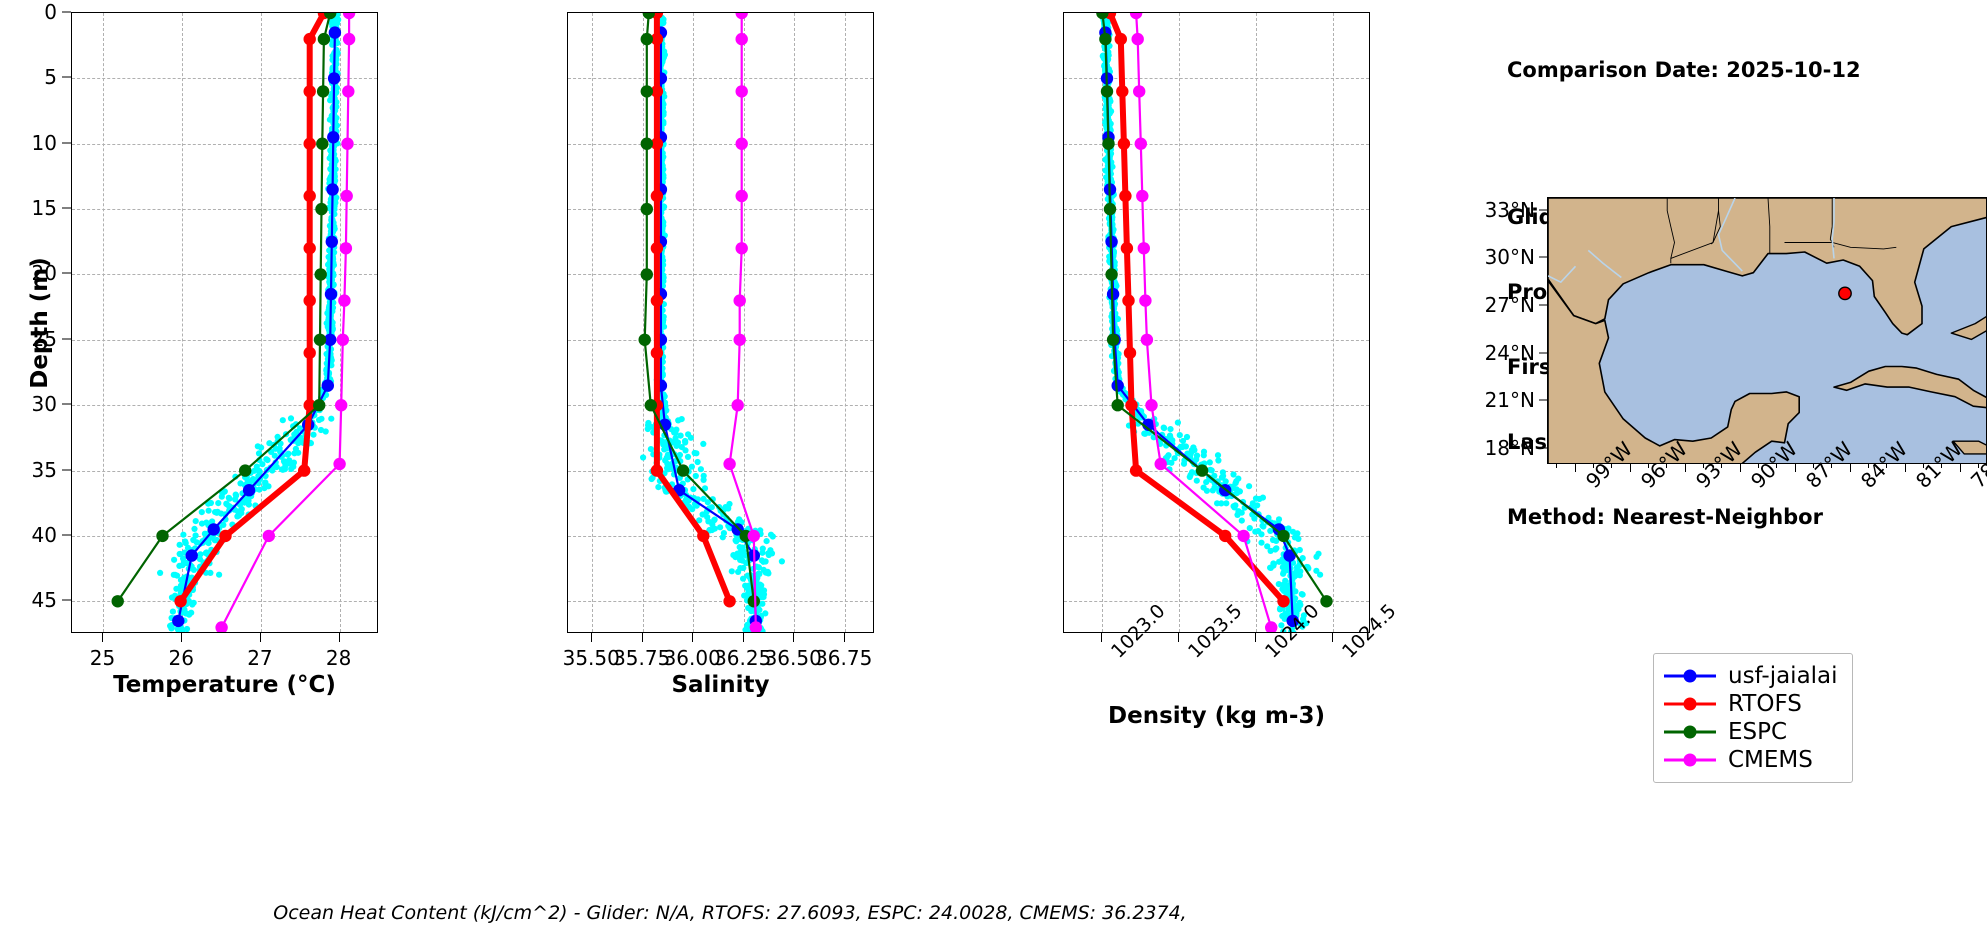 Image resolution: width=1987 pixels, height=934 pixels. What do you see at coordinates (1684, 70) in the screenshot?
I see `comparison-date-line: Comparison Date: 2025-10-12` at bounding box center [1684, 70].